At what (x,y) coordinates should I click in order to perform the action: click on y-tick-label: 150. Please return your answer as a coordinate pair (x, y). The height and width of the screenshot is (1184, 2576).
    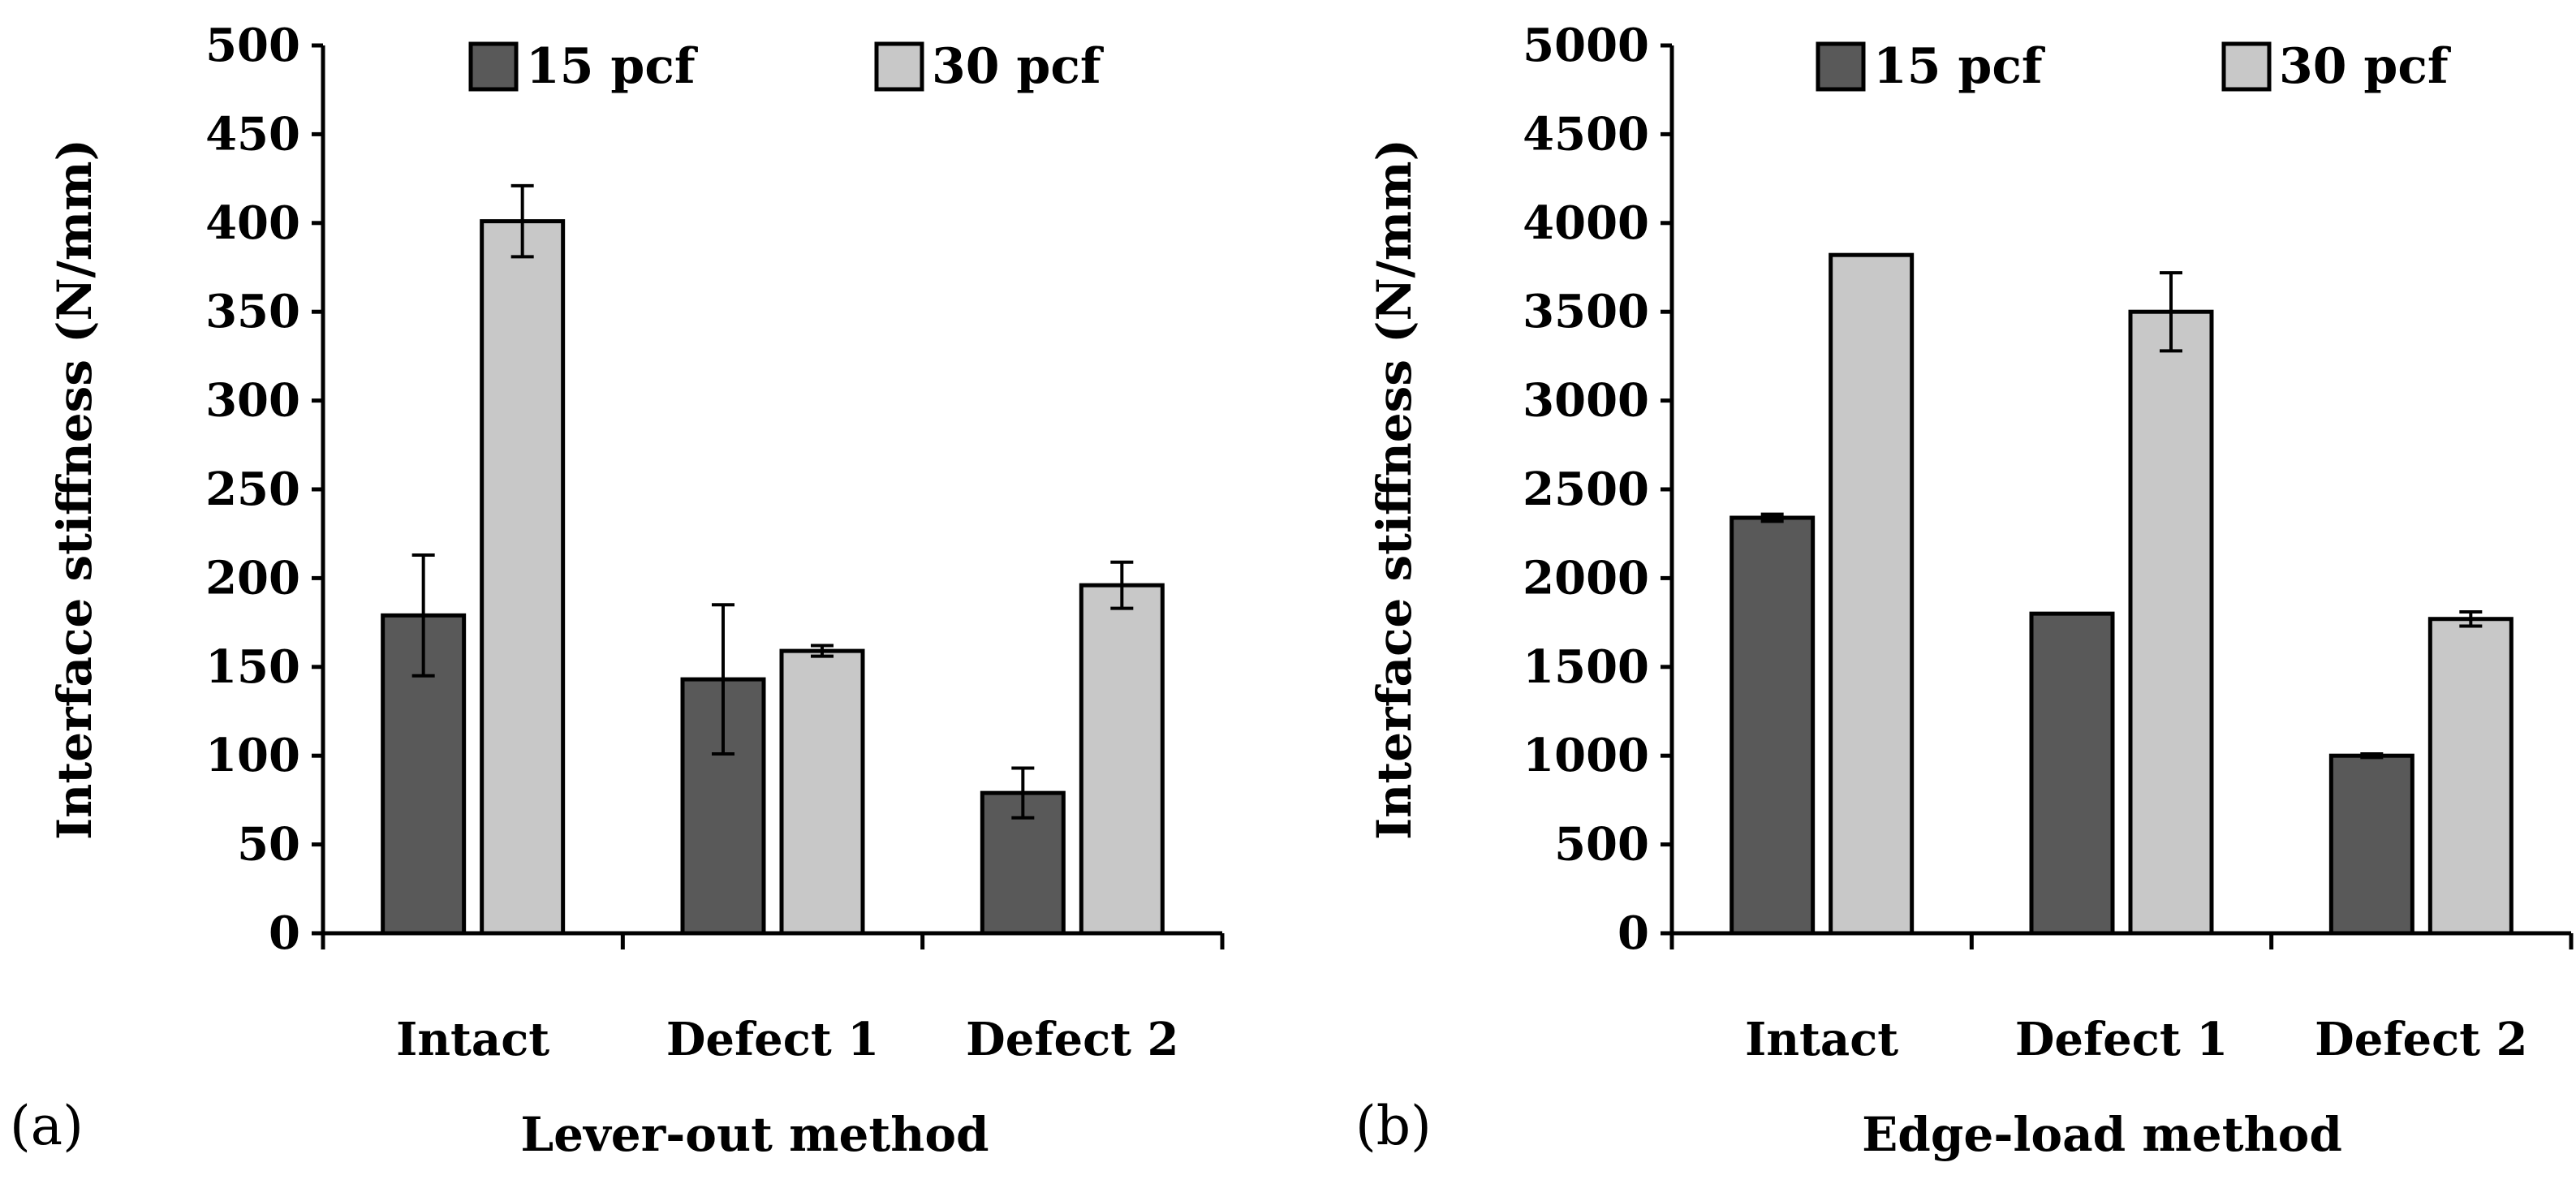
    Looking at the image, I should click on (253, 667).